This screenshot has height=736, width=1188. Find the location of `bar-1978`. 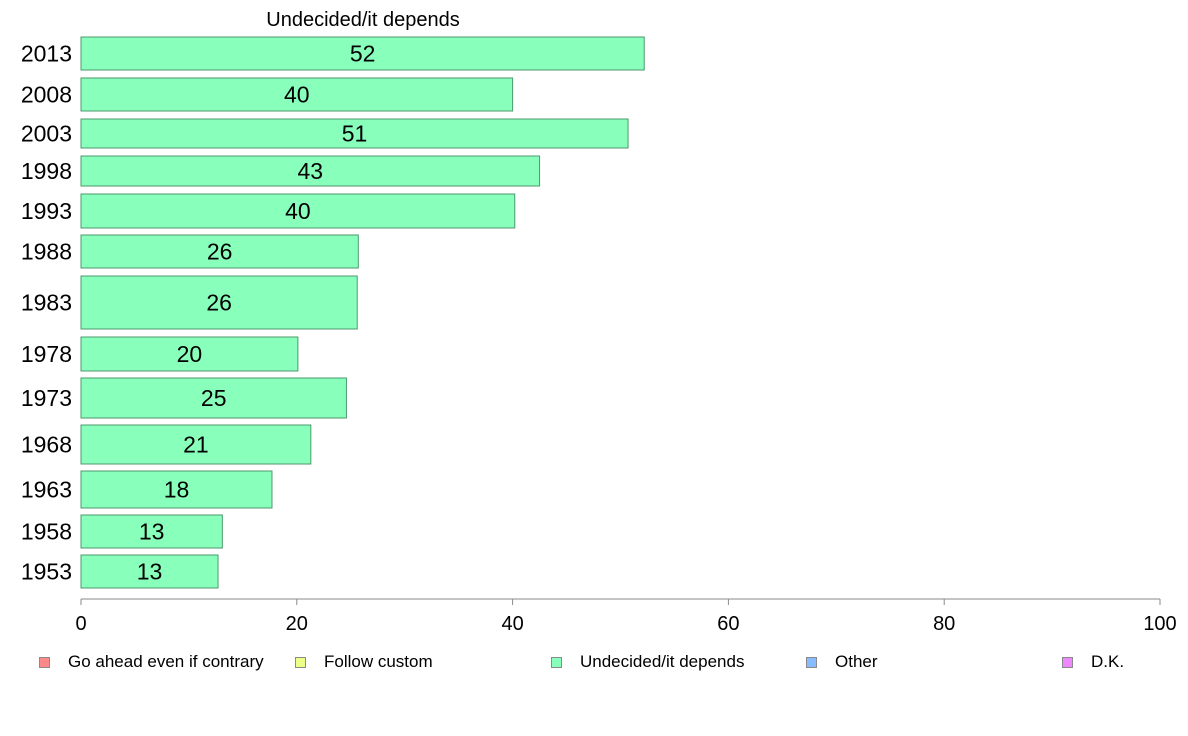

bar-1978 is located at coordinates (189, 354).